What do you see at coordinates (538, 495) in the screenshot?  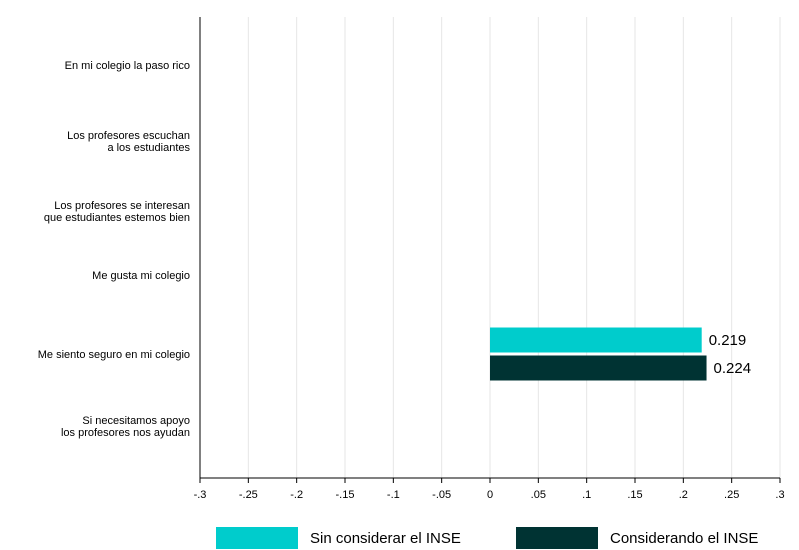 I see `x-tick-label: .05` at bounding box center [538, 495].